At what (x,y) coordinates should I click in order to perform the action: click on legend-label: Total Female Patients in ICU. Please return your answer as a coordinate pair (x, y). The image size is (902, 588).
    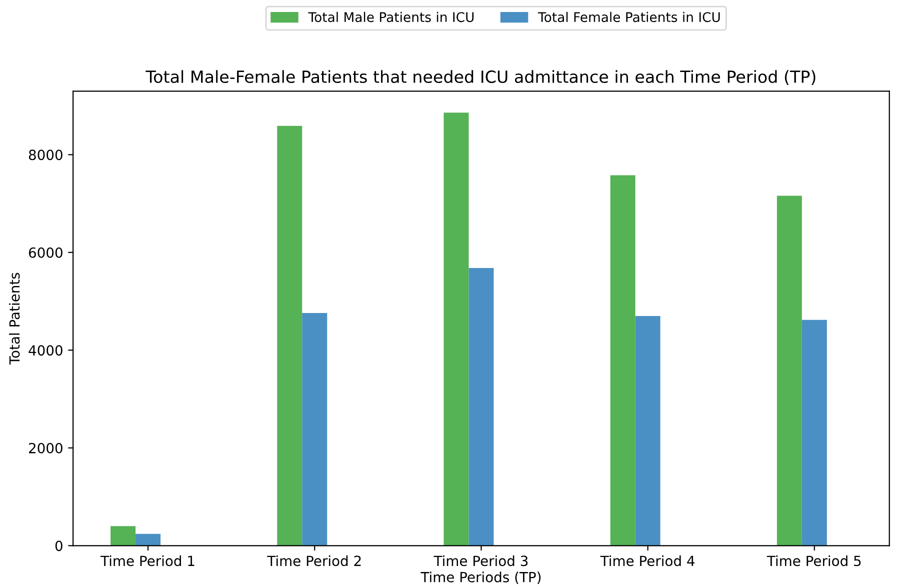
    Looking at the image, I should click on (629, 17).